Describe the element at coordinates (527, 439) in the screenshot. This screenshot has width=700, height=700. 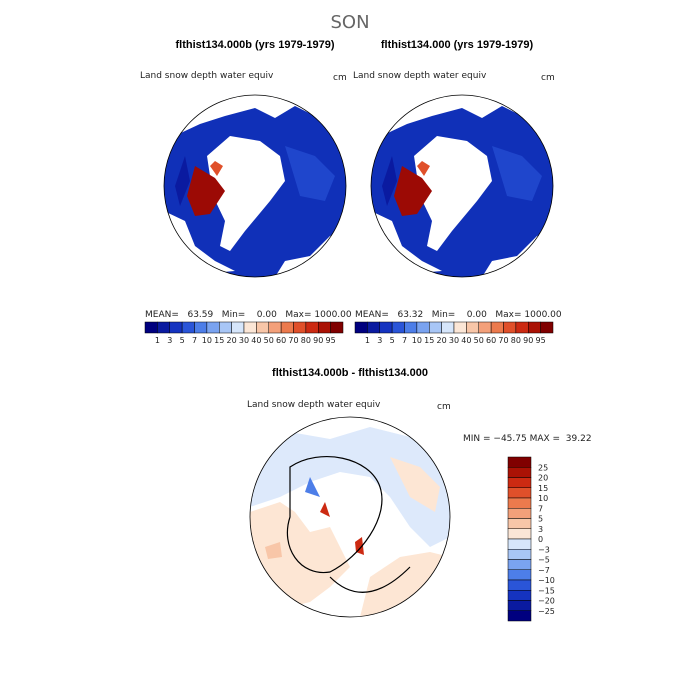
I see `panel-stats: MIN = −45.75 MAX = 39.22` at that location.